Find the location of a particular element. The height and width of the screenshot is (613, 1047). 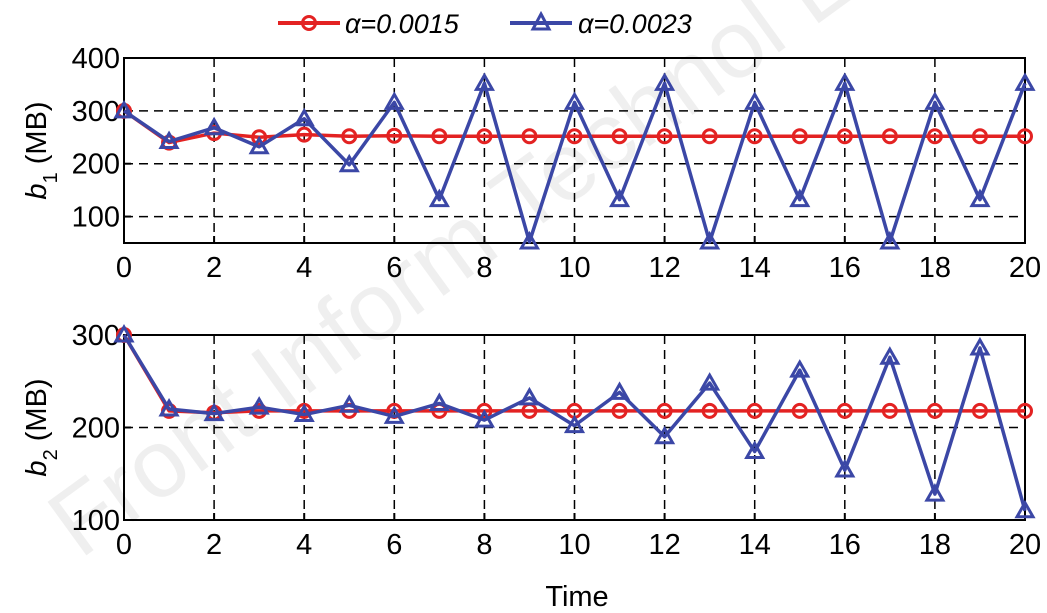

legend-entry-series-1: α=0.0015 is located at coordinates (369, 24).